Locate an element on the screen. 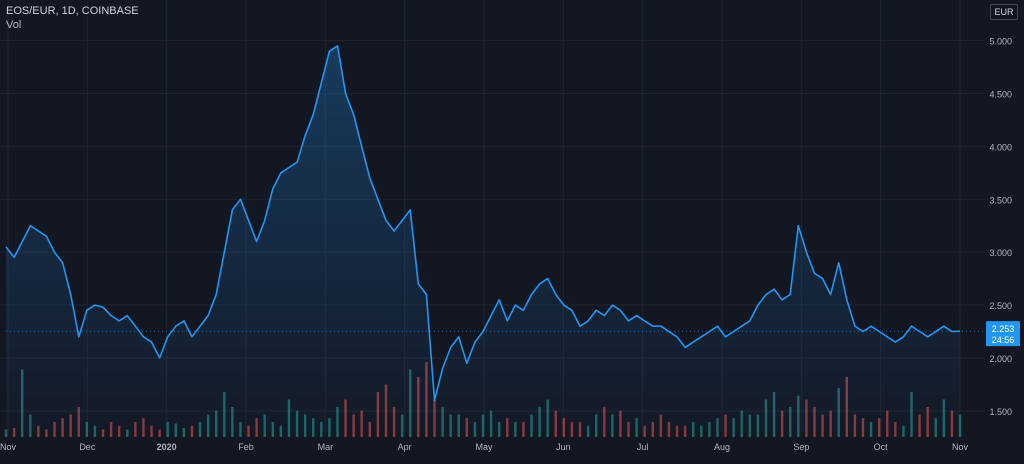 The width and height of the screenshot is (1024, 464). y-tick-label: 5.000 is located at coordinates (1000, 42).